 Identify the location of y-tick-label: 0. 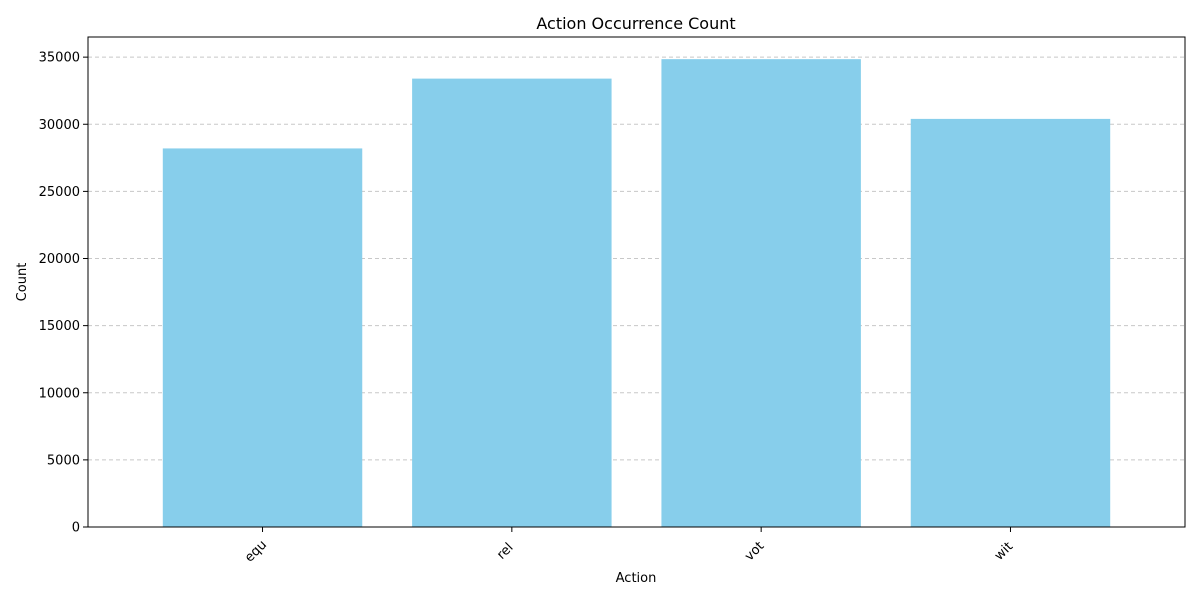
(76, 528).